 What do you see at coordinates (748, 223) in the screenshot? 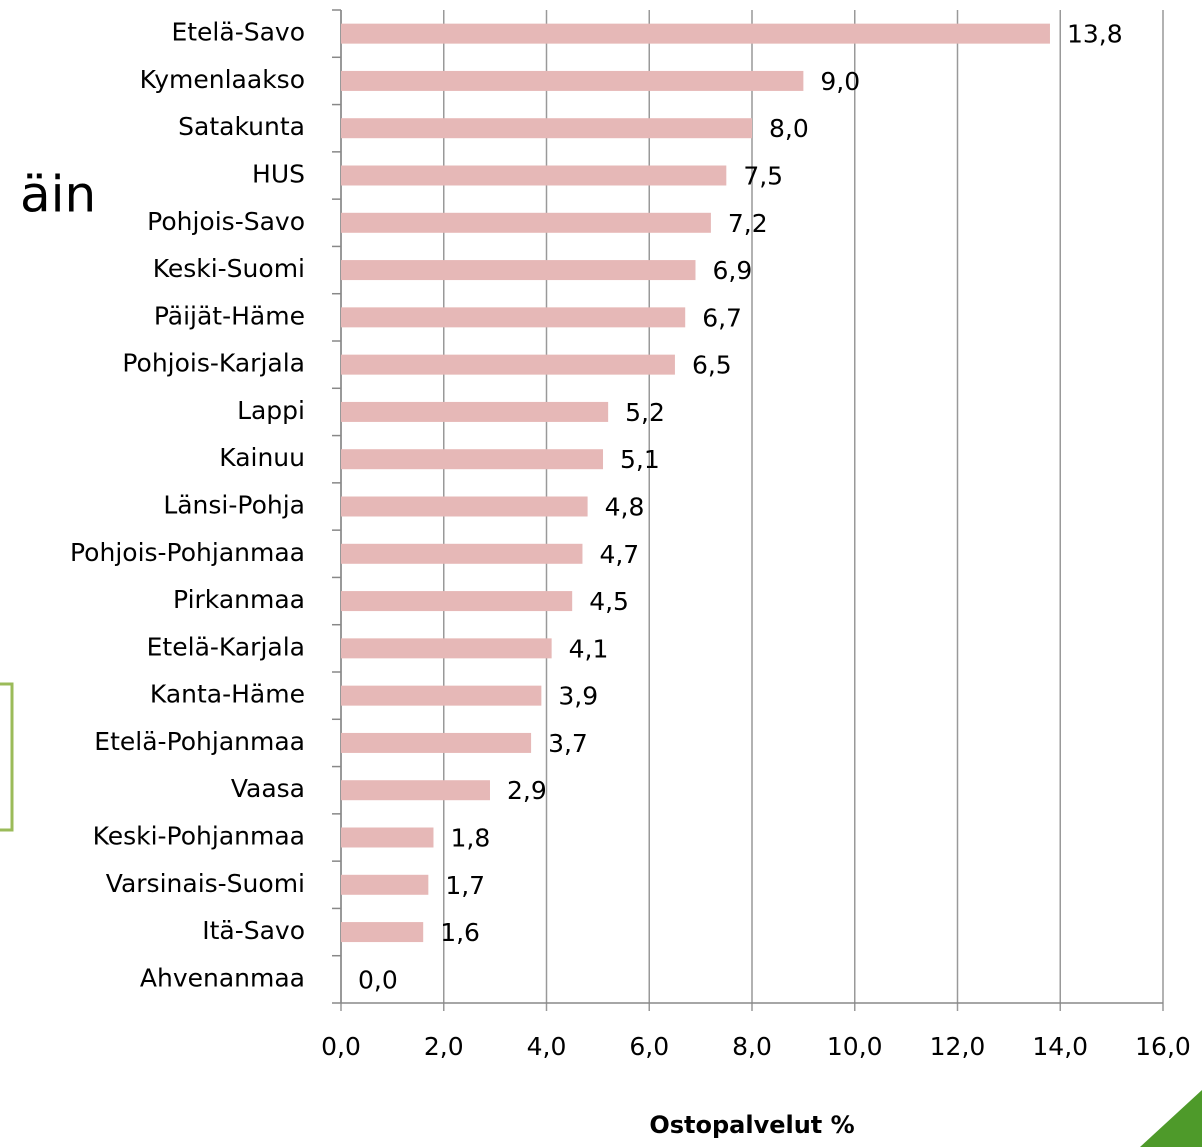
I see `data-label: 7,2` at bounding box center [748, 223].